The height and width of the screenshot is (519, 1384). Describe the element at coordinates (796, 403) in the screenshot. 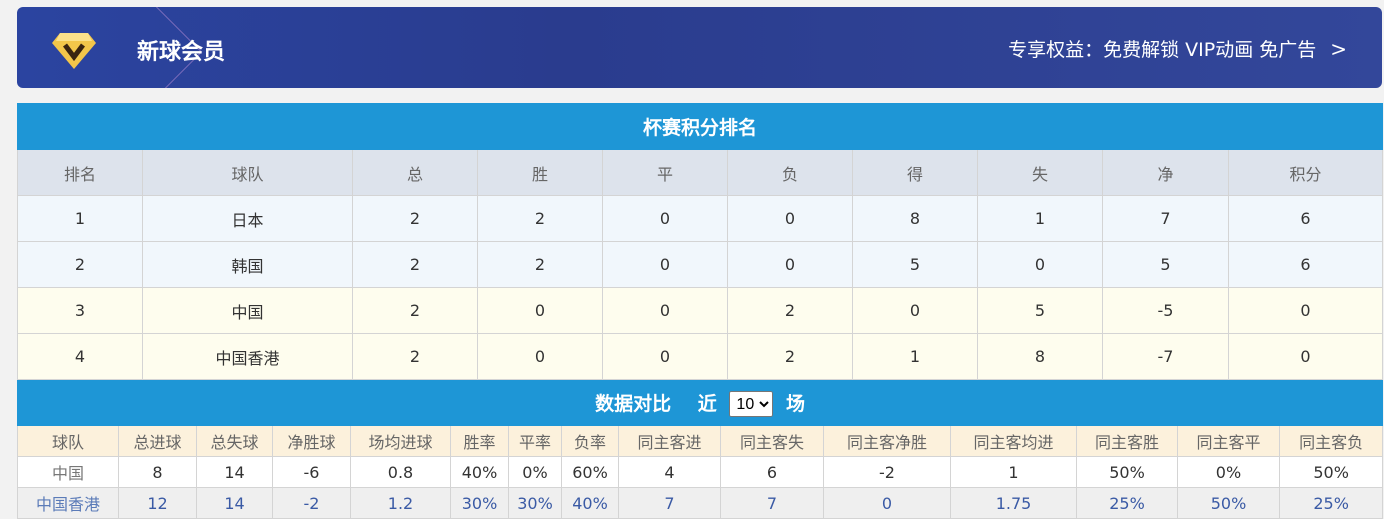

I see `recent-suffix: 场` at that location.